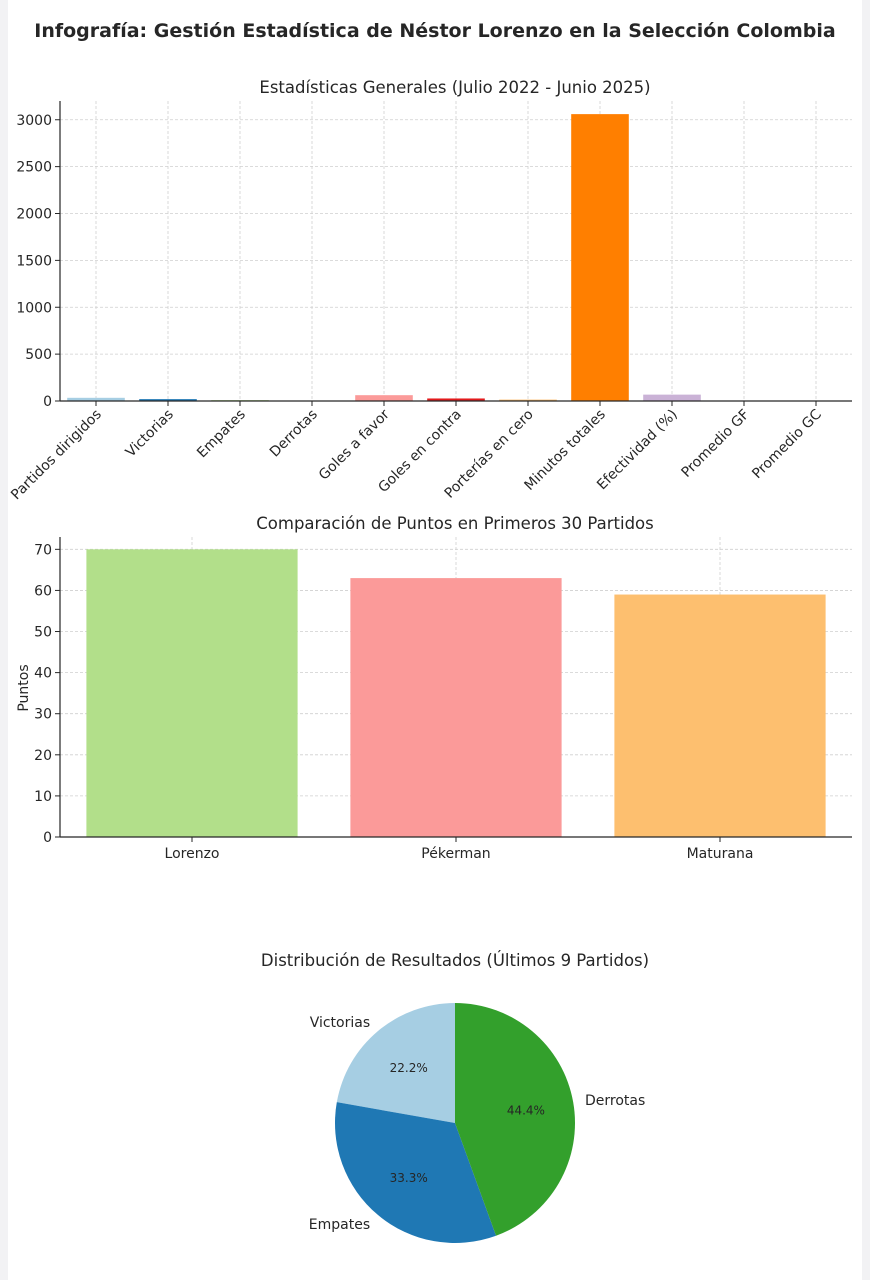 Image resolution: width=870 pixels, height=1280 pixels. I want to click on y-tick-label: 2000, so click(34, 215).